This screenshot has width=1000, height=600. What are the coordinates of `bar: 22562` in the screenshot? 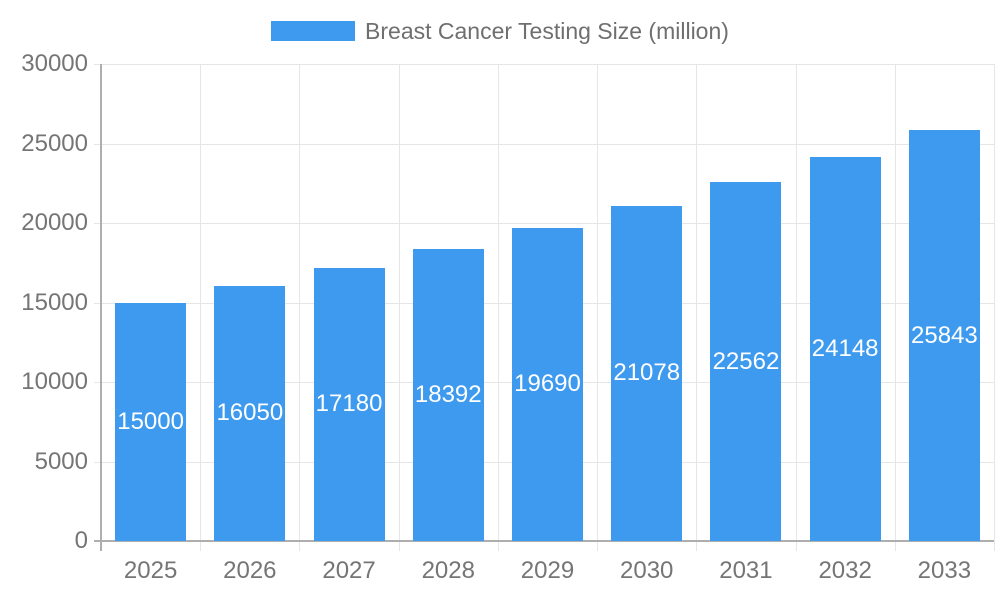 It's located at (746, 361).